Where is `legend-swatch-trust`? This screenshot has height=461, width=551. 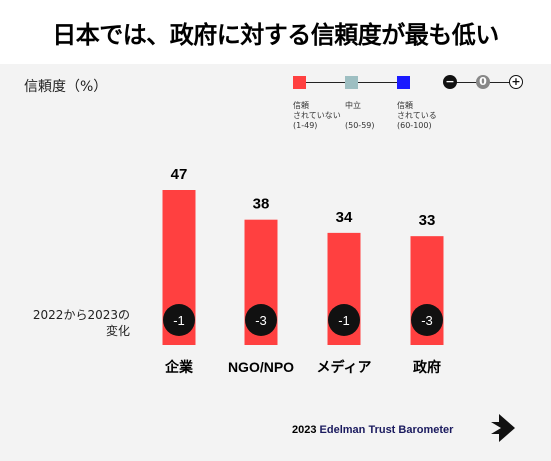 legend-swatch-trust is located at coordinates (403, 82).